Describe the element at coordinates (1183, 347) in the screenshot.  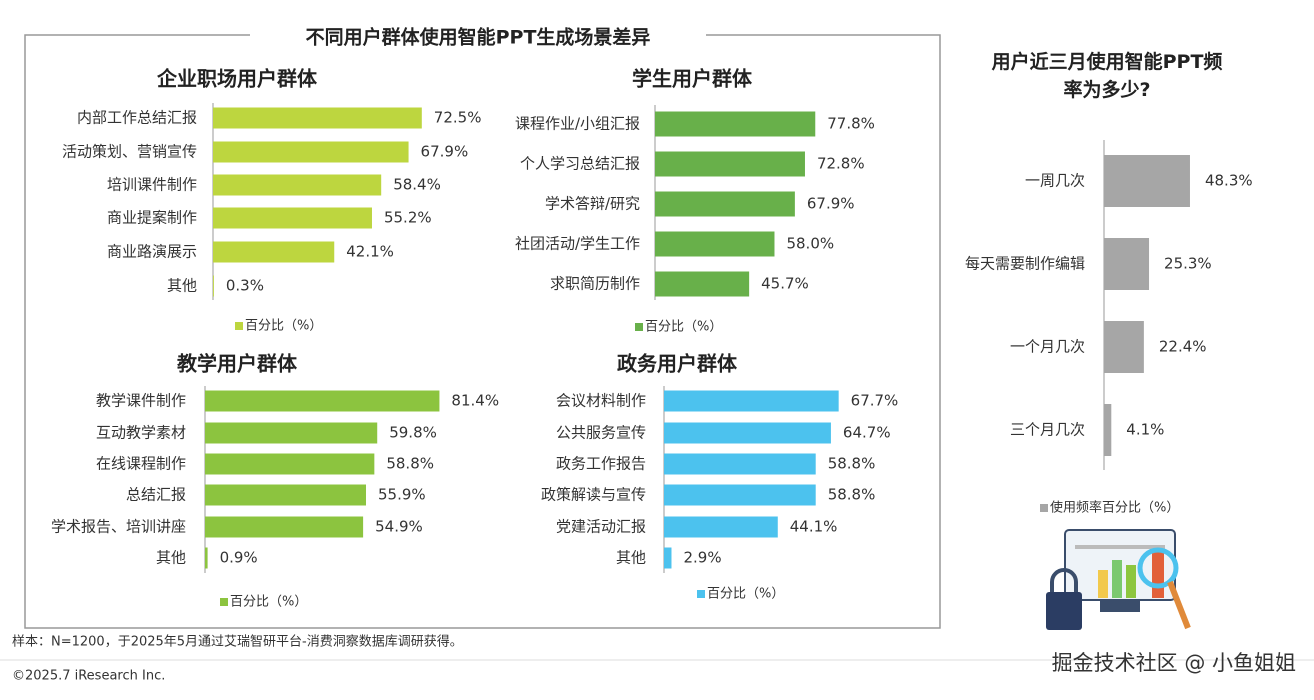
I see `value-label: 22.4%` at that location.